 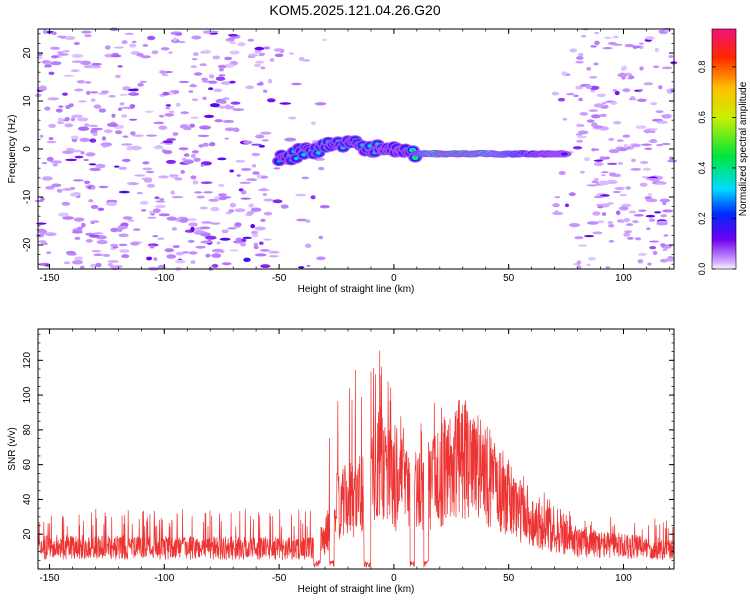 I want to click on spectrogram-x-axis-label: Height of straight line (km), so click(x=356, y=289).